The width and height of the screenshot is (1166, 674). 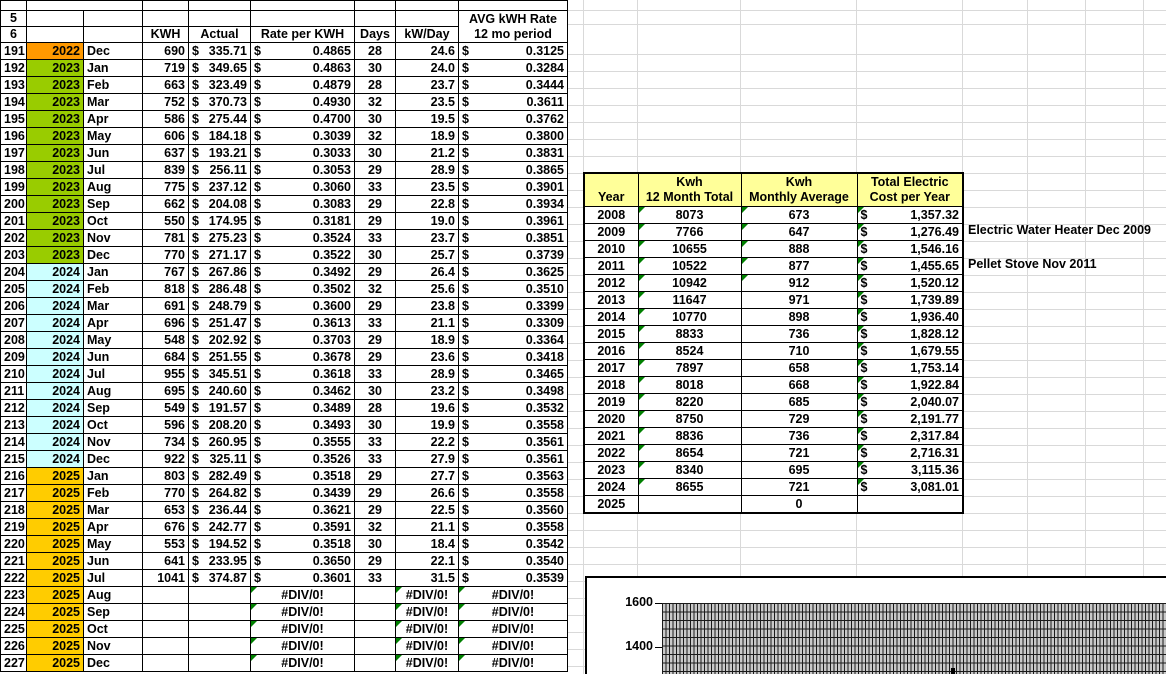 What do you see at coordinates (910, 350) in the screenshot?
I see `cell-summary-cost: $1,679.55` at bounding box center [910, 350].